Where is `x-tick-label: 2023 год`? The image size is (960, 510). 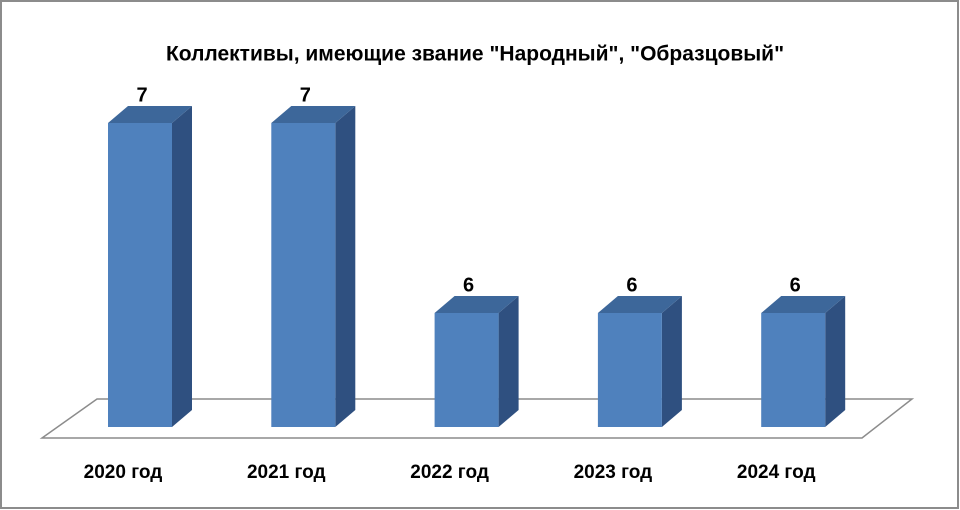
x-tick-label: 2023 год is located at coordinates (613, 472).